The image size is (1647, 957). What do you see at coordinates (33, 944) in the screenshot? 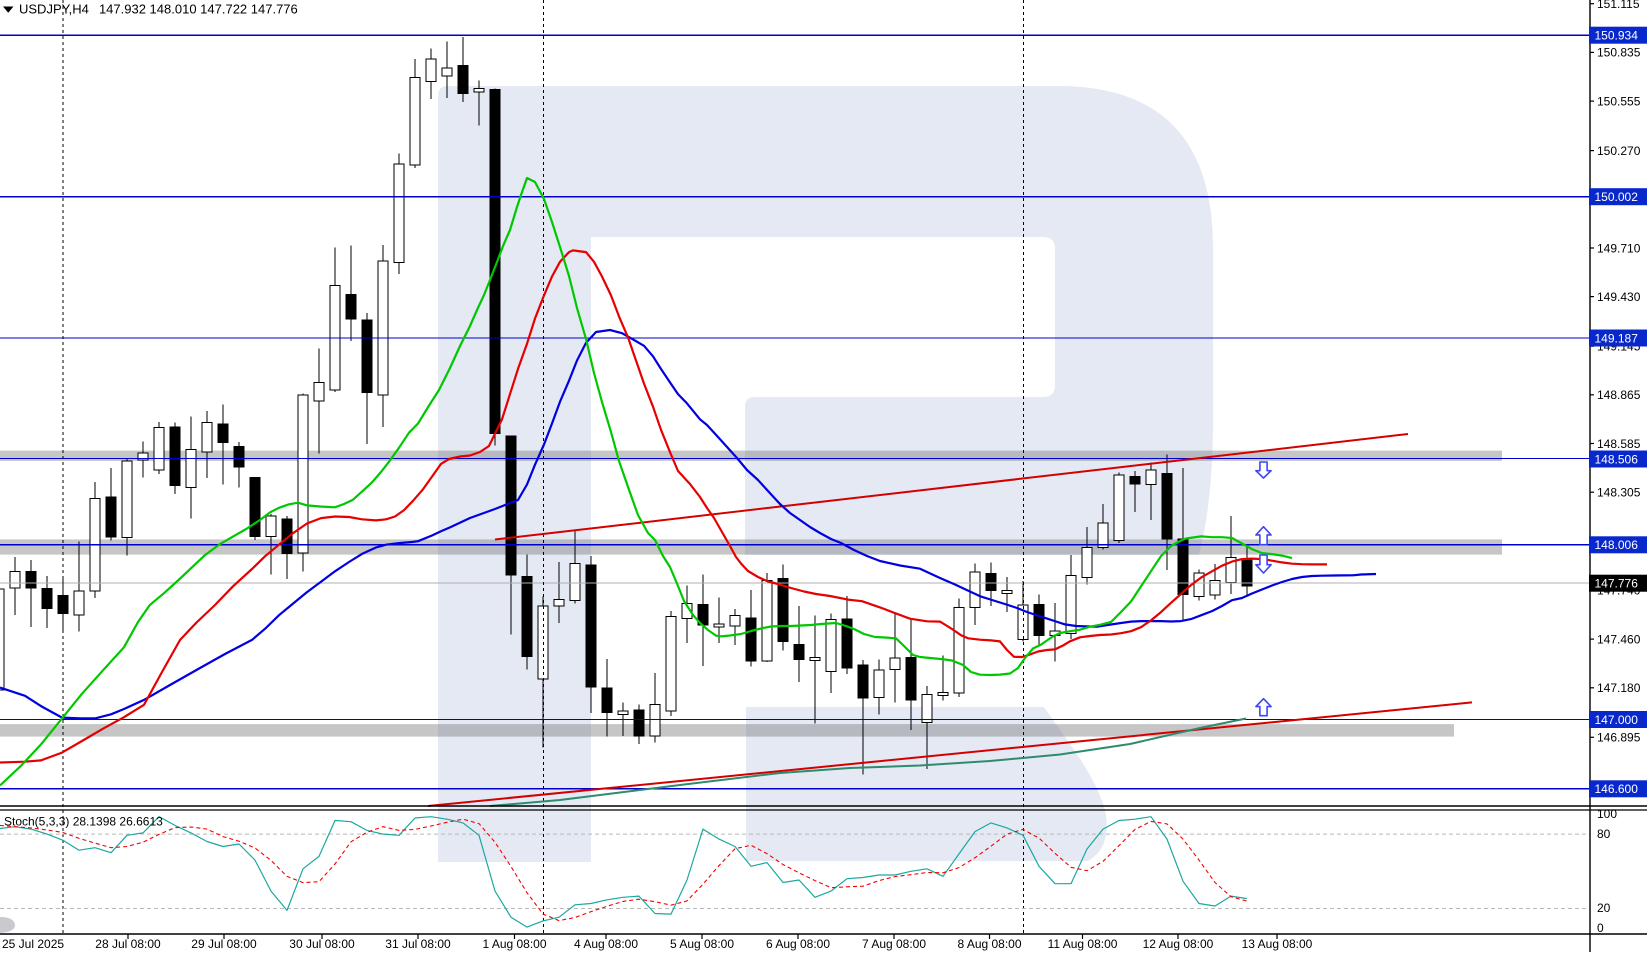
I see `svg-text: 25 Jul 2025` at bounding box center [33, 944].